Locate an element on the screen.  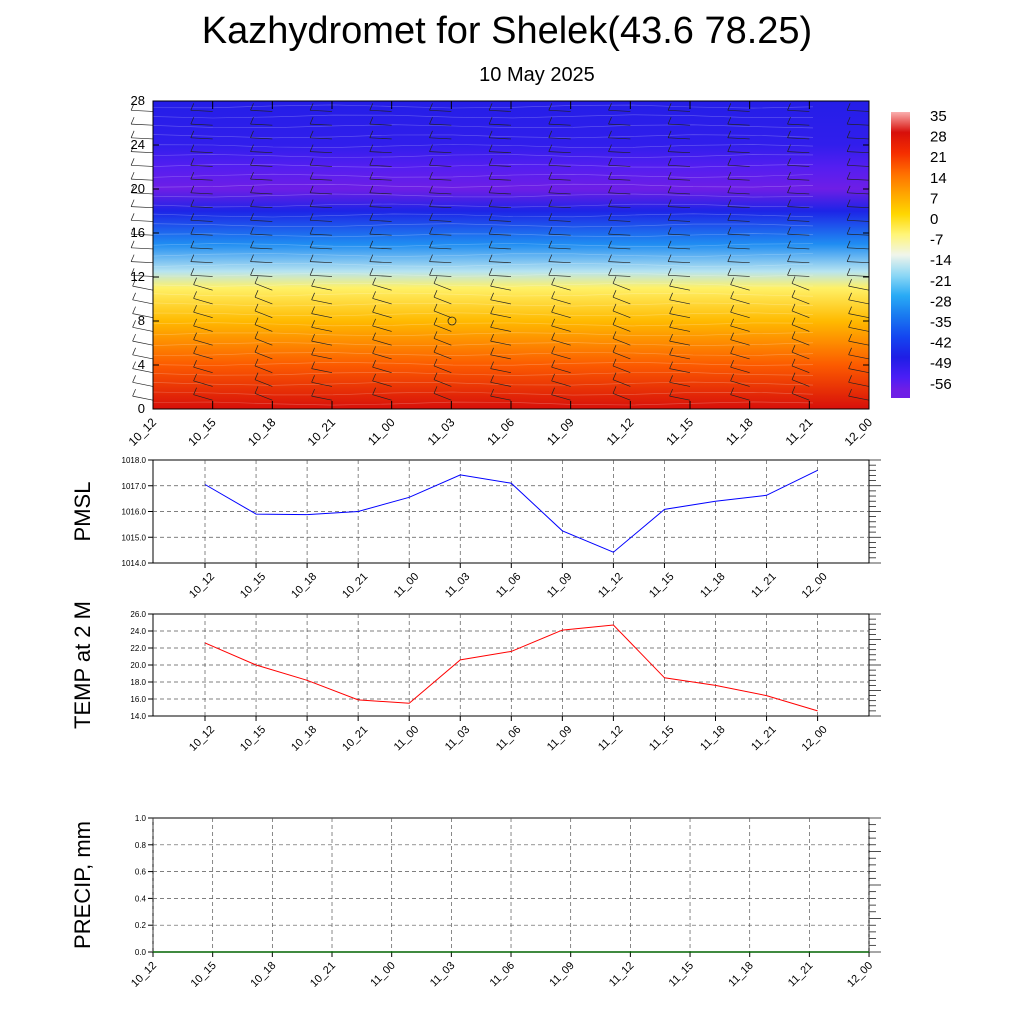
x-tick-label: 12_00 is located at coordinates (859, 432).